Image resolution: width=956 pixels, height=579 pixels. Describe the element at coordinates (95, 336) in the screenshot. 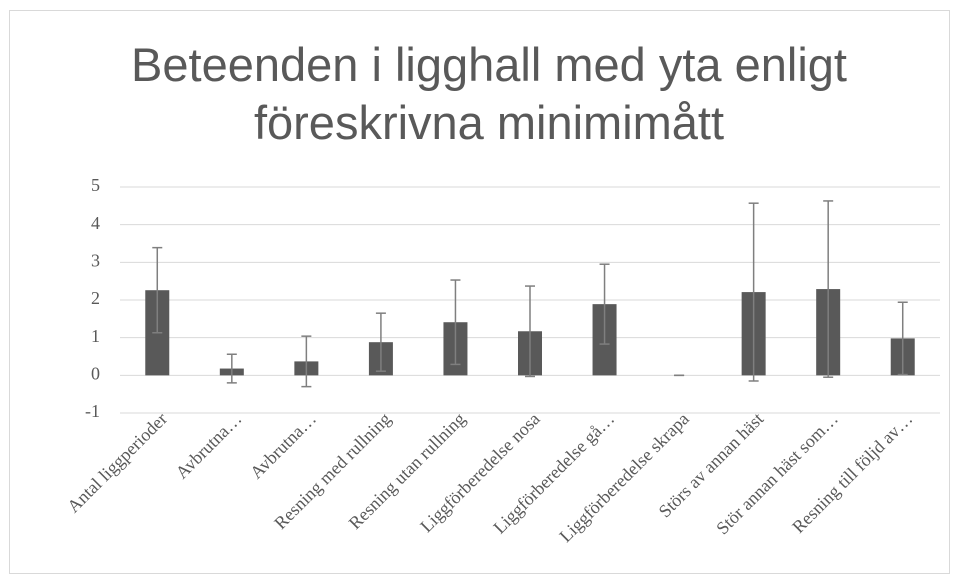

I see `y-tick-label: 1` at that location.